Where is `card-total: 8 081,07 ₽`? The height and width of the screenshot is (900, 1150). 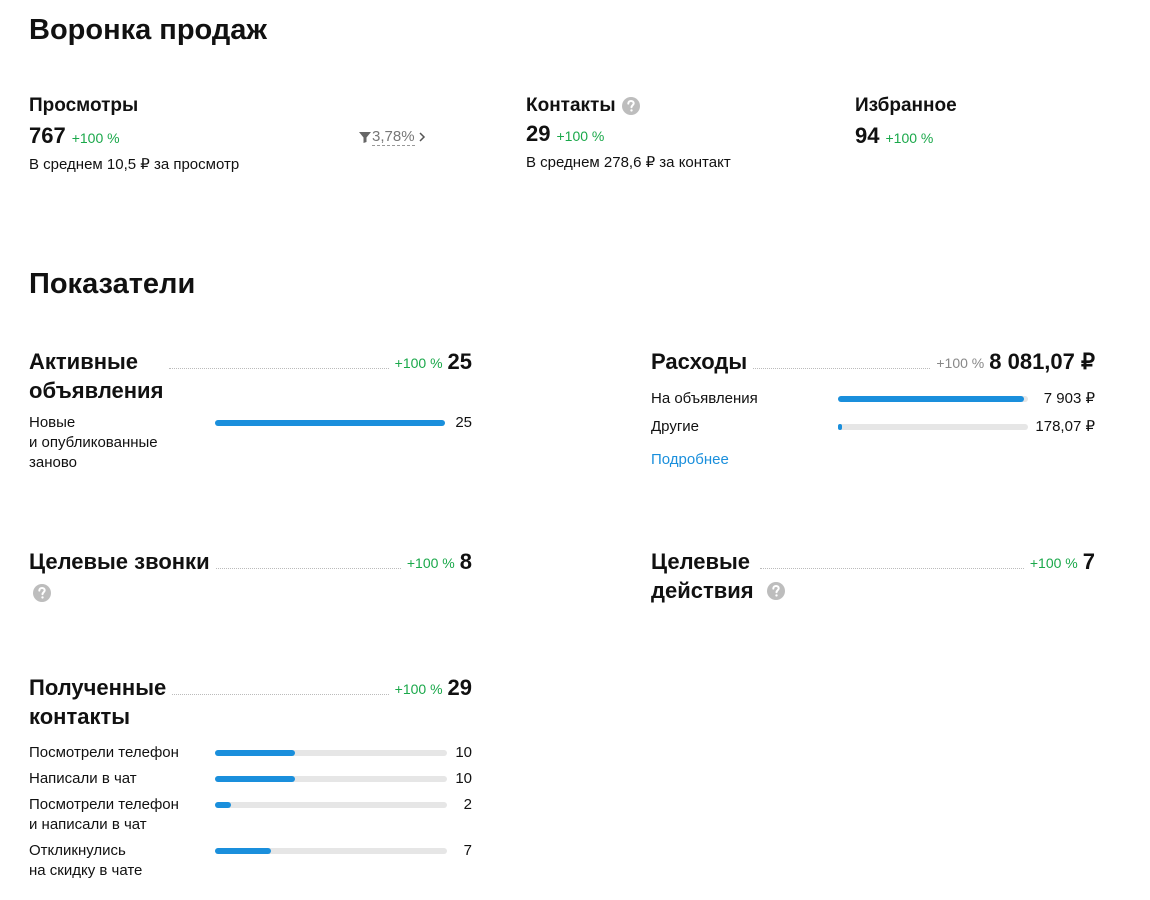 card-total: 8 081,07 ₽ is located at coordinates (1042, 361).